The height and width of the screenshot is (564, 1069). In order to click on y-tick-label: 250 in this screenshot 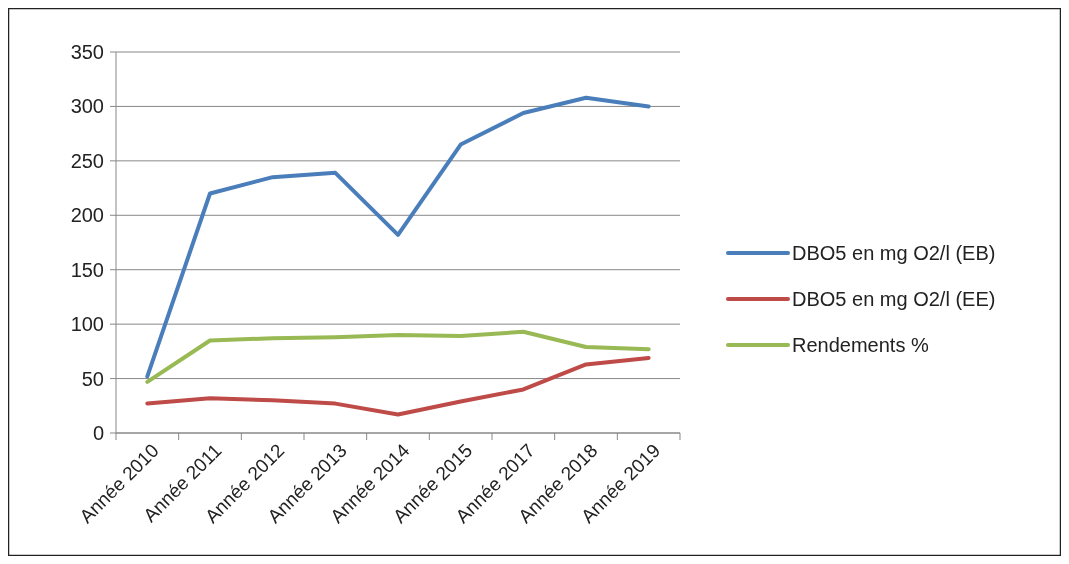, I will do `click(87, 160)`.